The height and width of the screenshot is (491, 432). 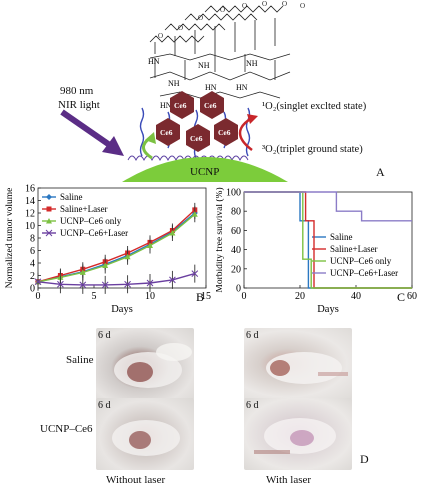 What do you see at coordinates (233, 193) in the screenshot?
I see `y-tick-label: 100` at bounding box center [233, 193].